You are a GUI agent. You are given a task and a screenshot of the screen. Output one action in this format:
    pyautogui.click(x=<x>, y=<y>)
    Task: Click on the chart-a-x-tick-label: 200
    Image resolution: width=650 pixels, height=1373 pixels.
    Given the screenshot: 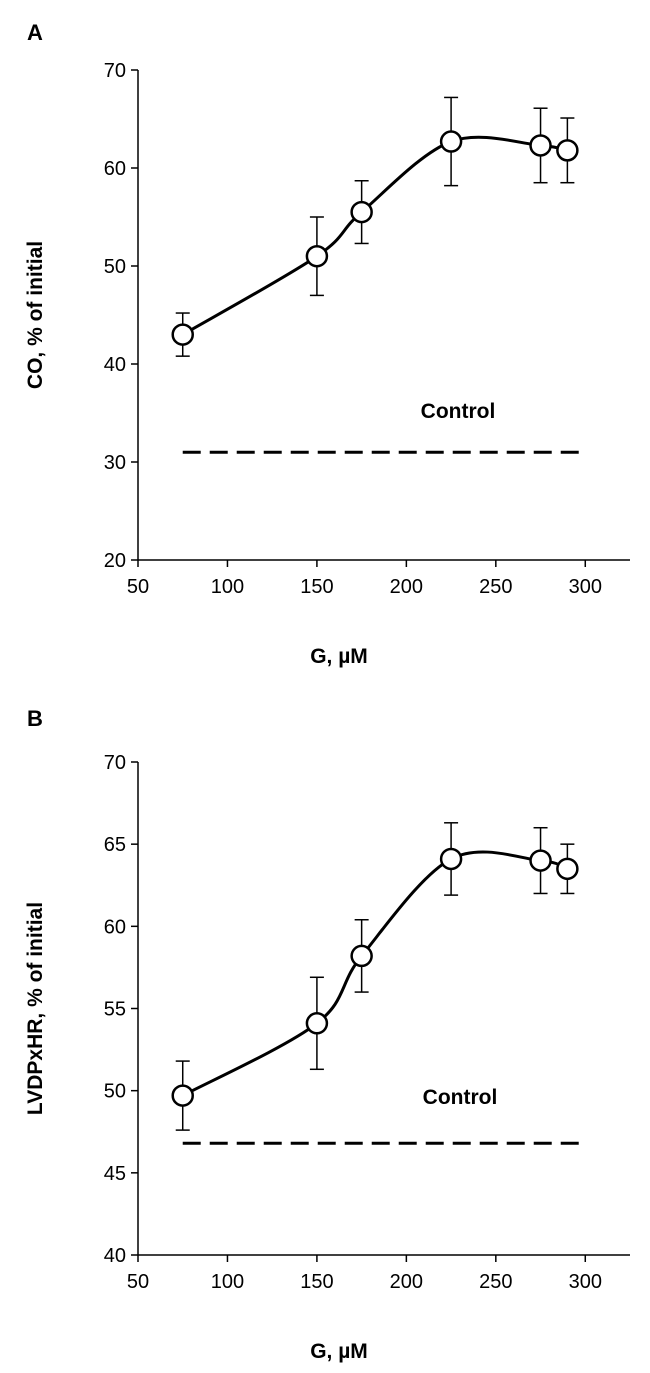 What is the action you would take?
    pyautogui.click(x=406, y=587)
    